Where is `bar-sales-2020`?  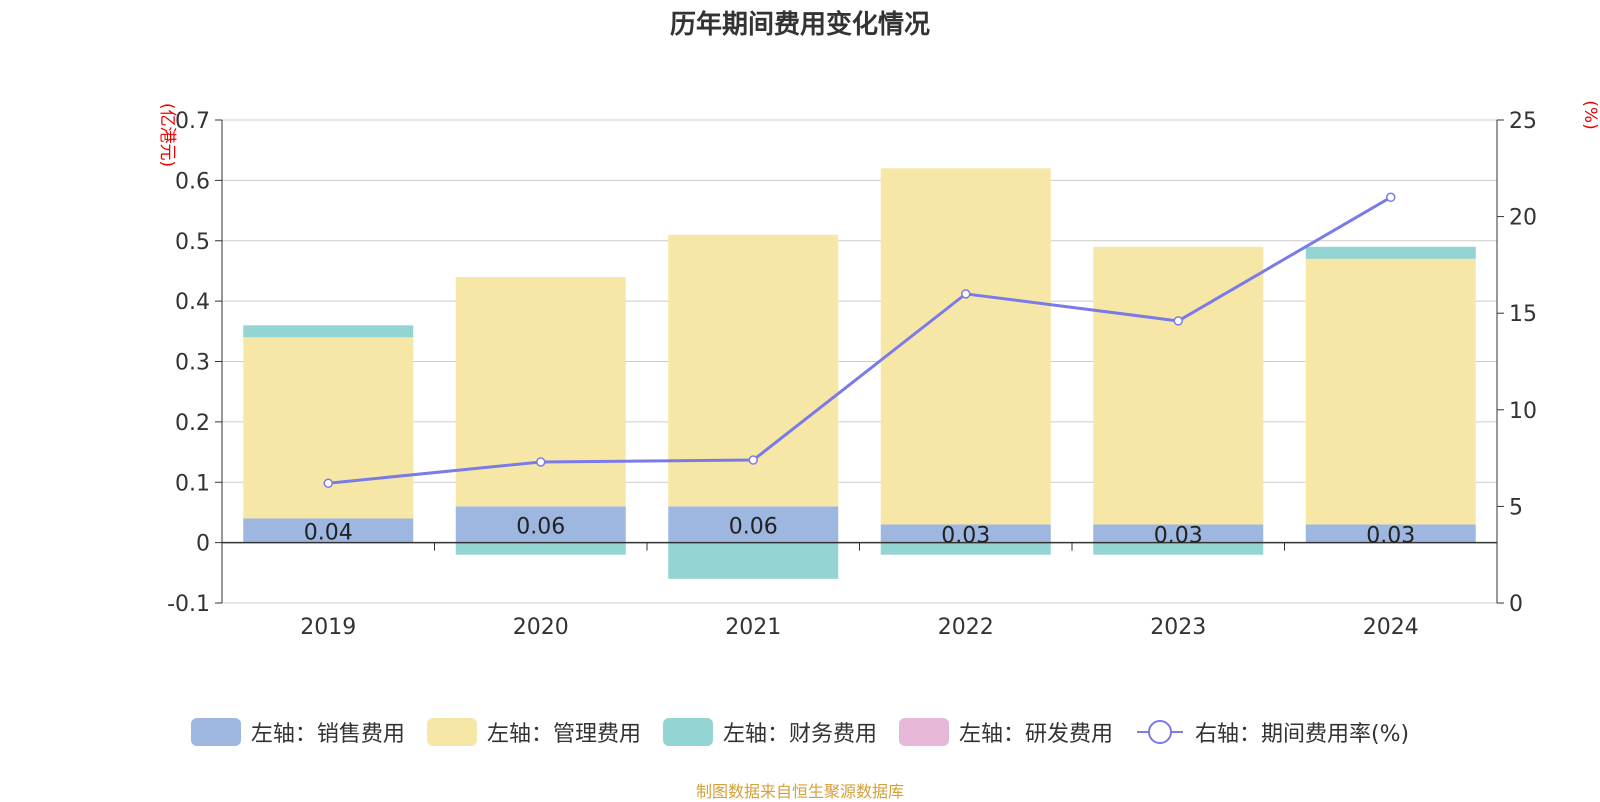 bar-sales-2020 is located at coordinates (540, 524).